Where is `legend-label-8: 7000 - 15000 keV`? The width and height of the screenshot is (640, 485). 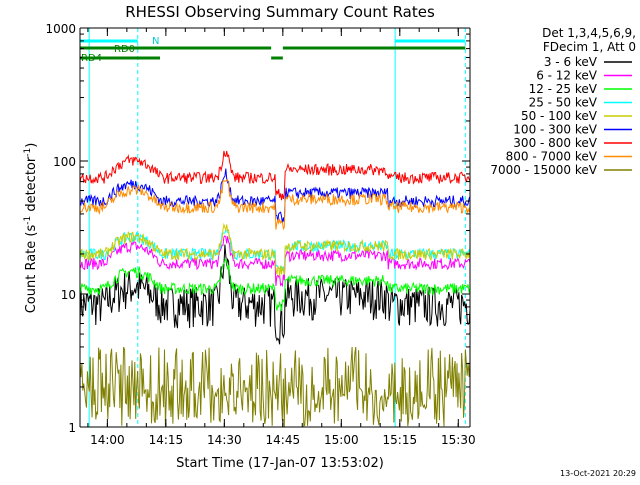 legend-label-8: 7000 - 15000 keV is located at coordinates (543, 170).